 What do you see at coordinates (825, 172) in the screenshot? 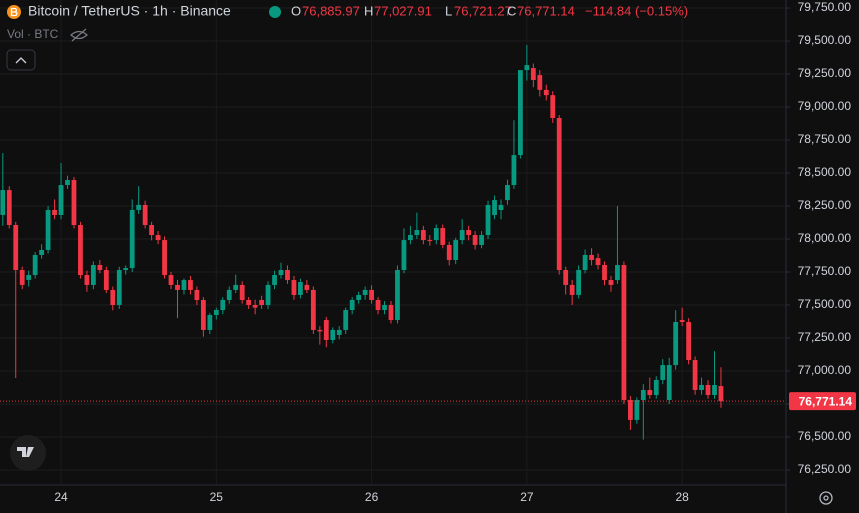
I see `y-tick-label: 78,500.00` at bounding box center [825, 172].